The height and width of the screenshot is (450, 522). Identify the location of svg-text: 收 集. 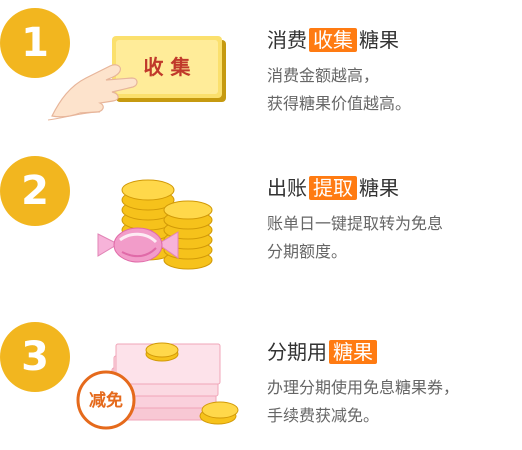
(168, 67).